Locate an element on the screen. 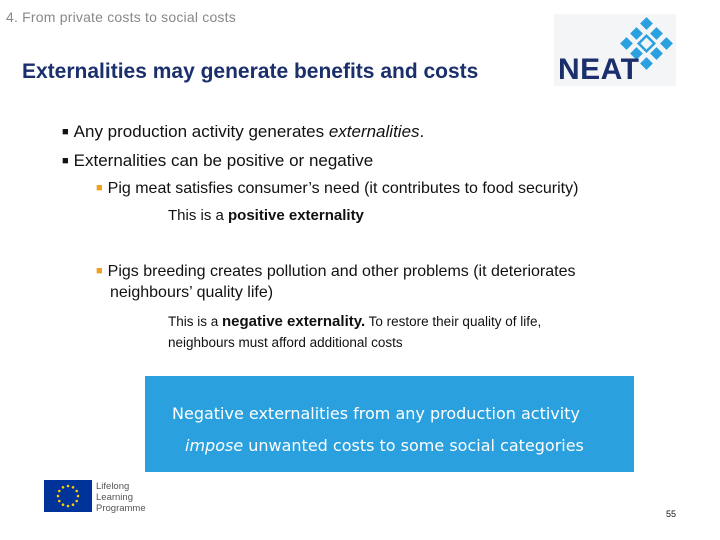 The image size is (720, 540). eu-stars-icon is located at coordinates (68, 496).